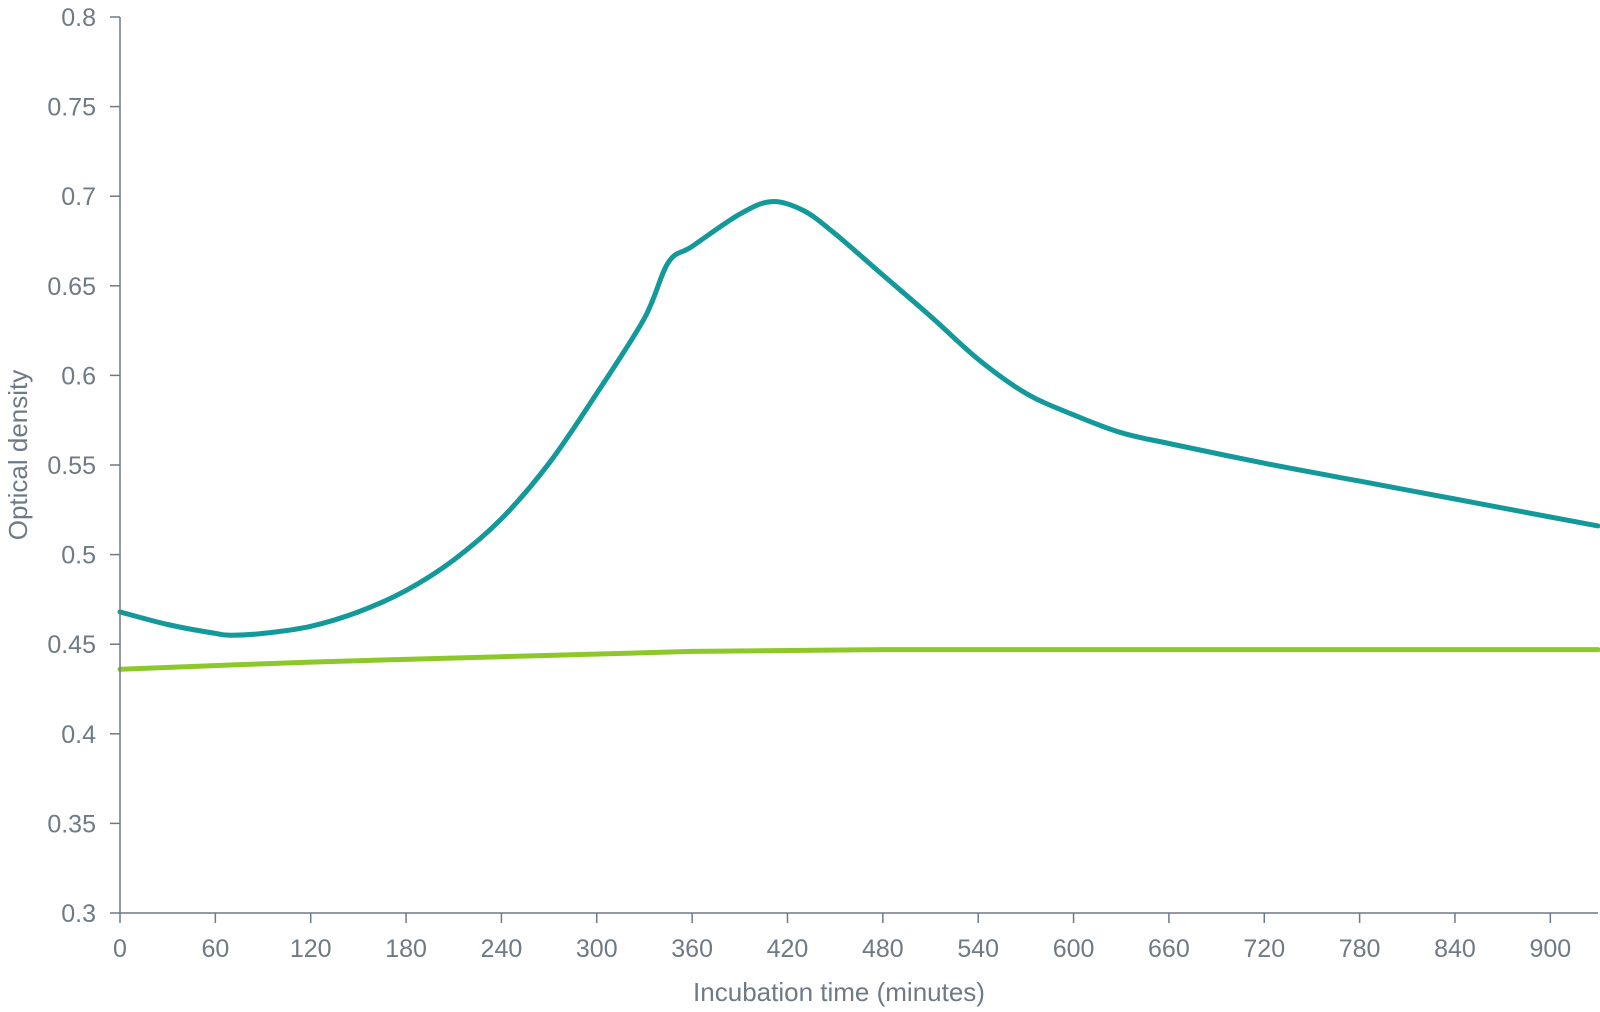 Image resolution: width=1600 pixels, height=1012 pixels. I want to click on x-axis-title: Incubation time (minutes), so click(839, 992).